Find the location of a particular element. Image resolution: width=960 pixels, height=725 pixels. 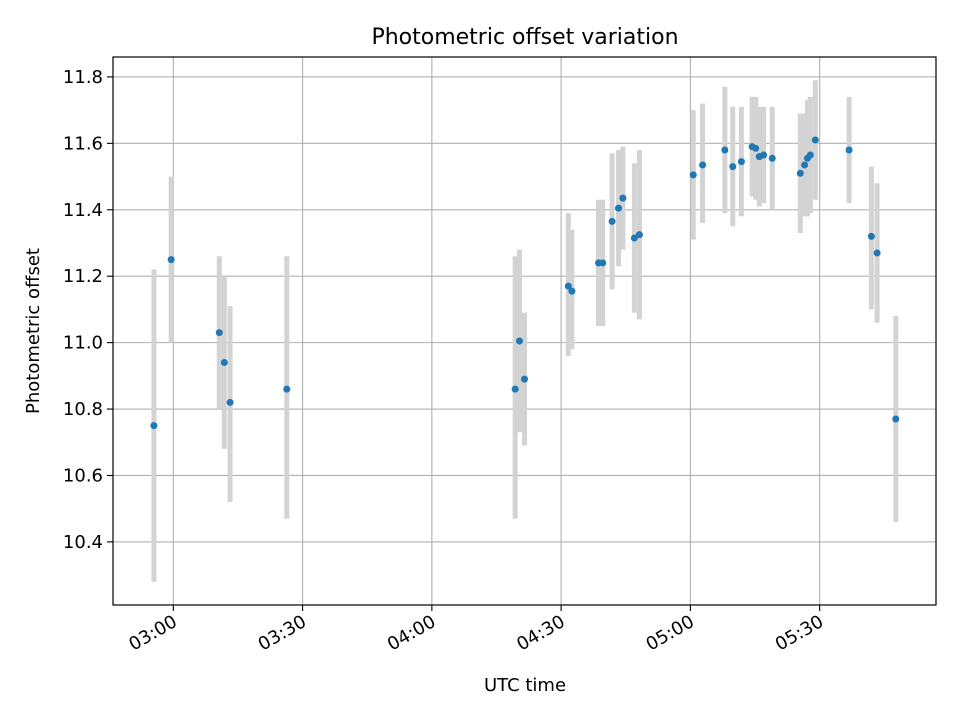

y-tick-label: 11.4 is located at coordinates (83, 210).